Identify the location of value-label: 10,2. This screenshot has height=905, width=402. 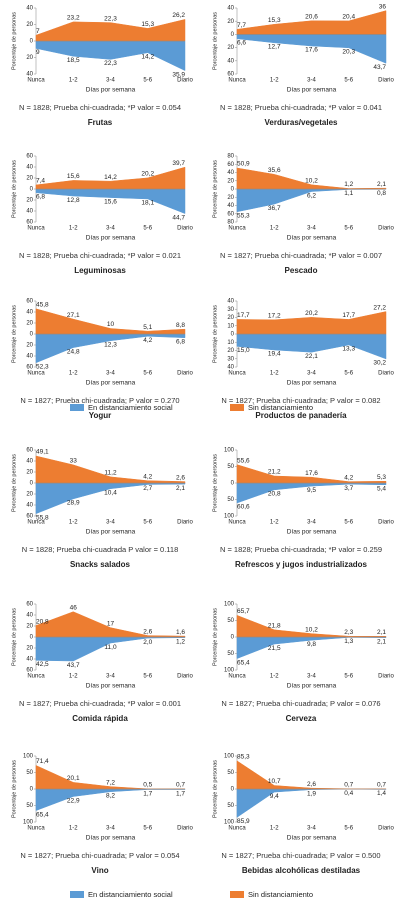
(311, 629).